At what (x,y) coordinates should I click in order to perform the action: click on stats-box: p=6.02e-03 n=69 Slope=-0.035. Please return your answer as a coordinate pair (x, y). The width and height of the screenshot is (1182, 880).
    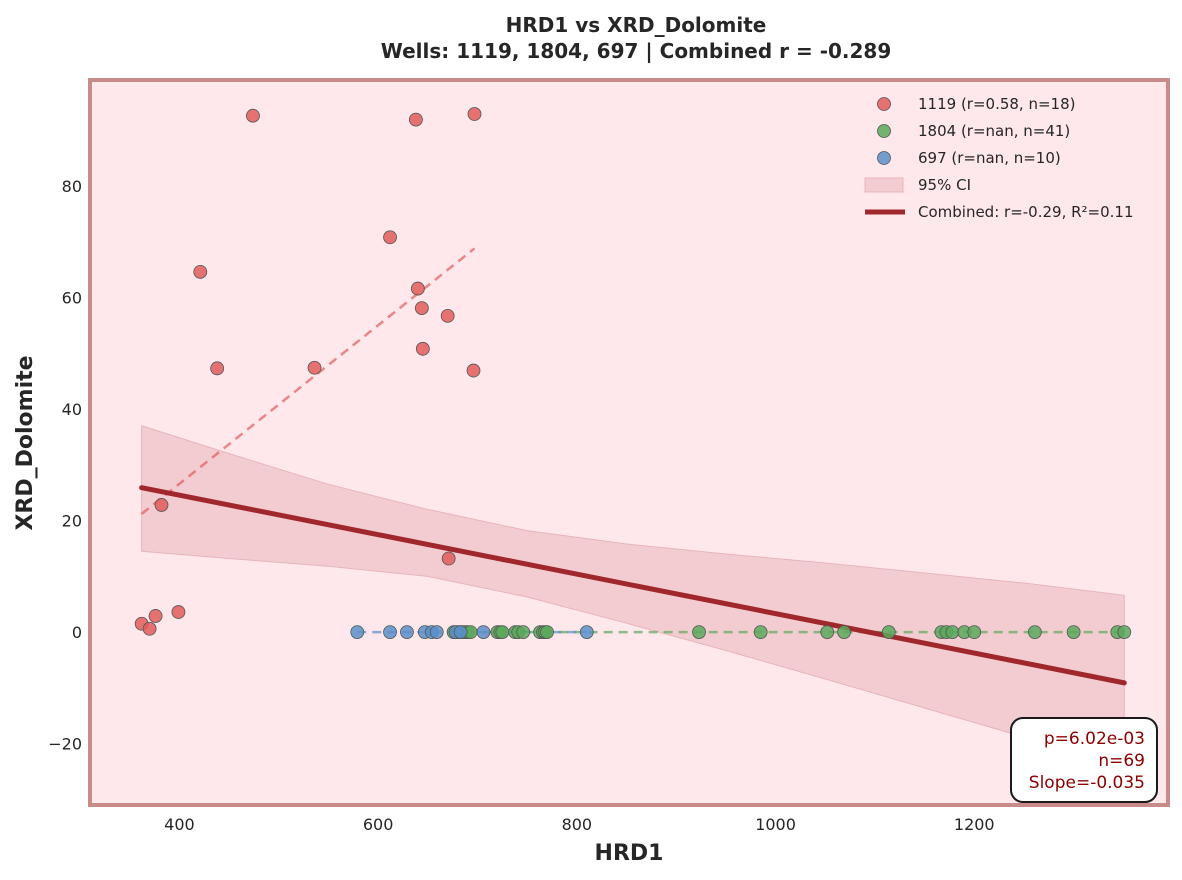
    Looking at the image, I should click on (1084, 760).